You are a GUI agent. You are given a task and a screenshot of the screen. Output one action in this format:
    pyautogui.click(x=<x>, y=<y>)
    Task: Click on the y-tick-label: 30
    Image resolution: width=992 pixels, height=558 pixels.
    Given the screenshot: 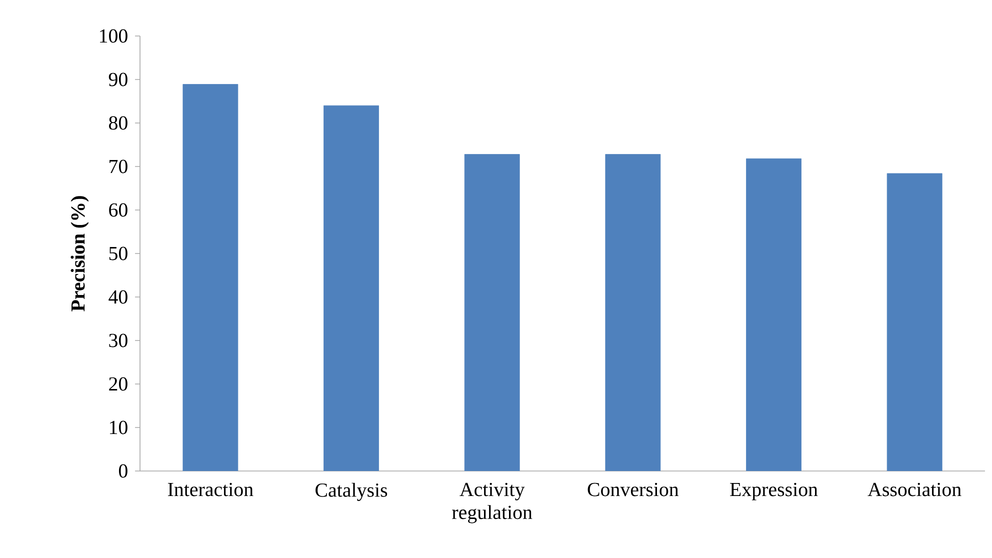 What is the action you would take?
    pyautogui.click(x=118, y=341)
    